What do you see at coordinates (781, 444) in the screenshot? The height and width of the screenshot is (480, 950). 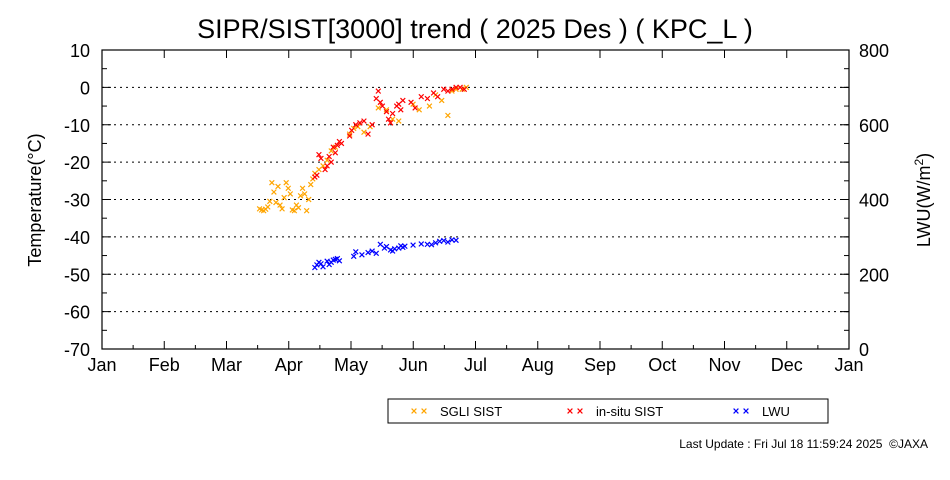 I see `last-update-text: Last Update : Fri Jul 18 11:59:24 2025` at bounding box center [781, 444].